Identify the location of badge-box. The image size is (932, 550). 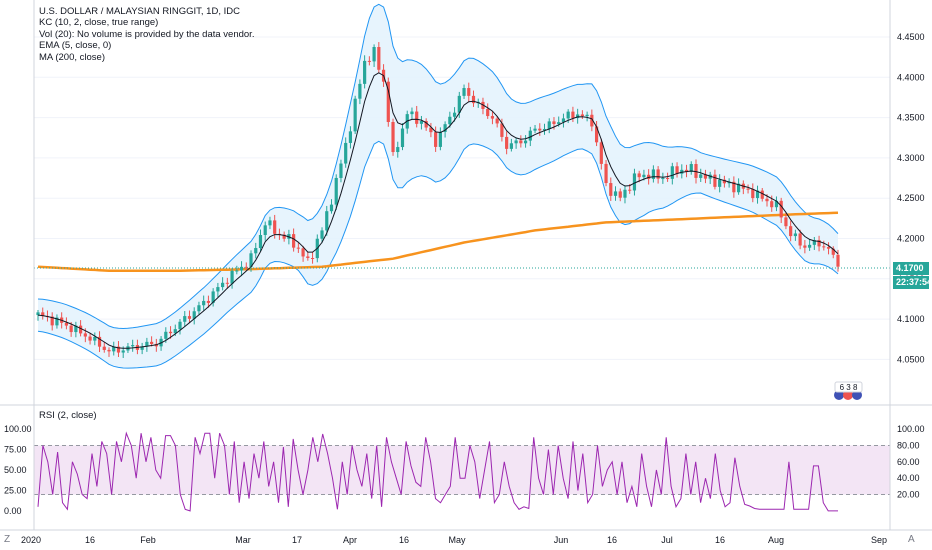
(848, 387).